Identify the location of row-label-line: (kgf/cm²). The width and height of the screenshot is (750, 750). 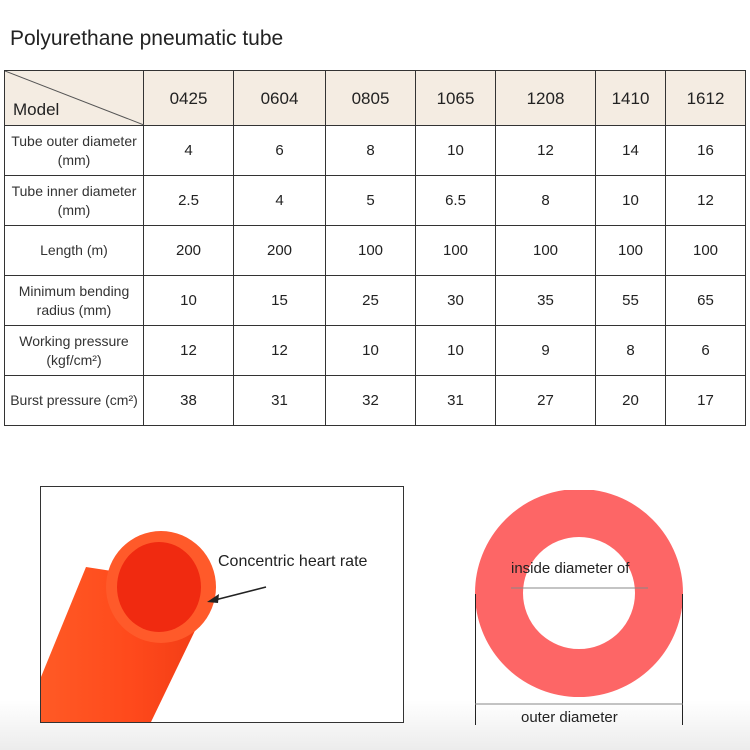
(74, 359).